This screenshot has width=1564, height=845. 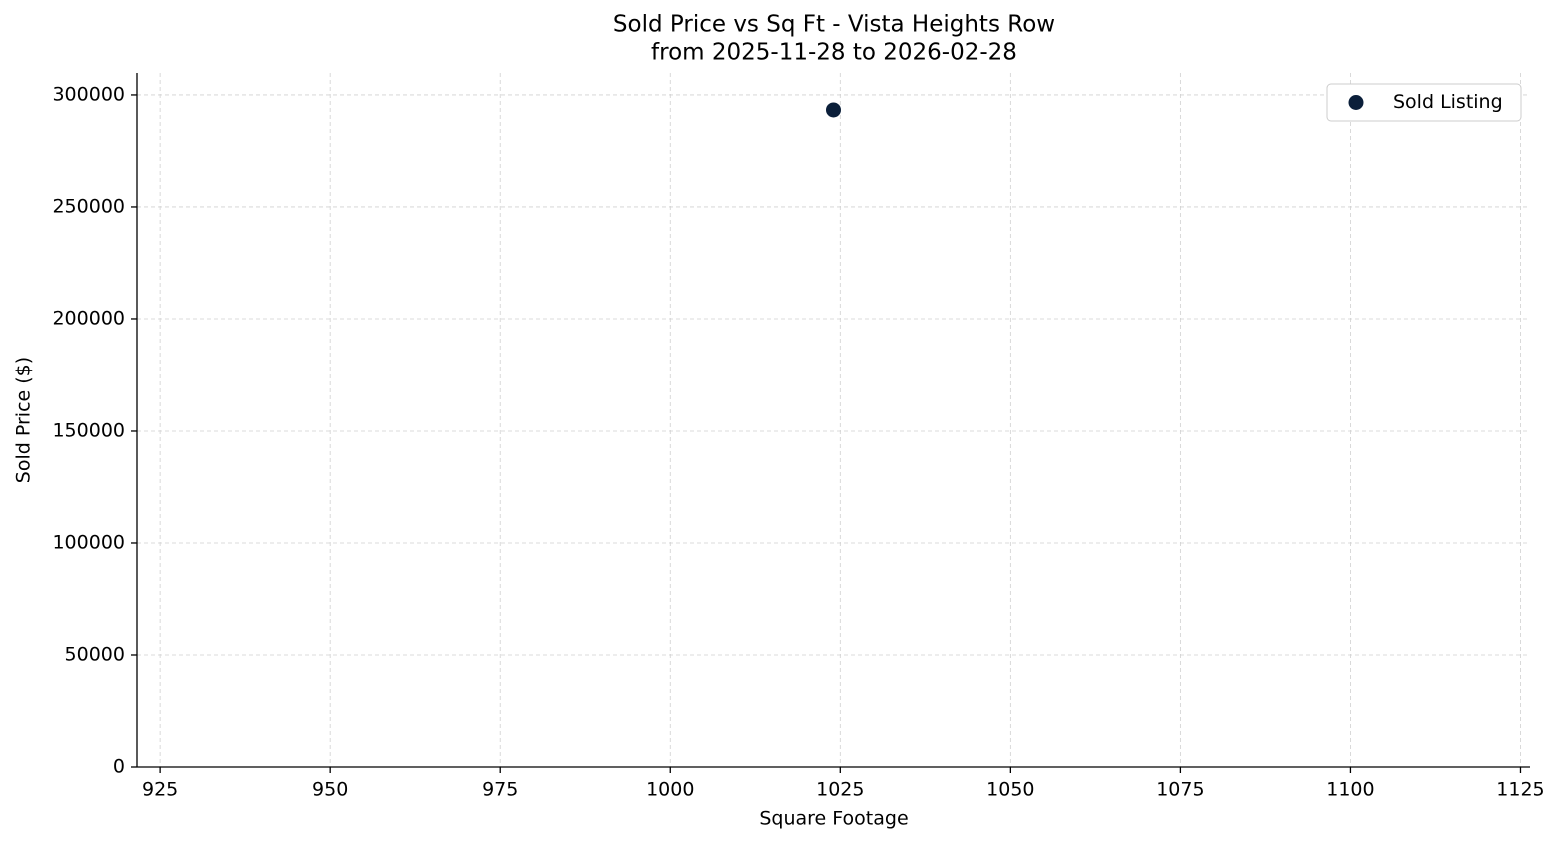 What do you see at coordinates (1180, 790) in the screenshot?
I see `x-tick-label: 1075` at bounding box center [1180, 790].